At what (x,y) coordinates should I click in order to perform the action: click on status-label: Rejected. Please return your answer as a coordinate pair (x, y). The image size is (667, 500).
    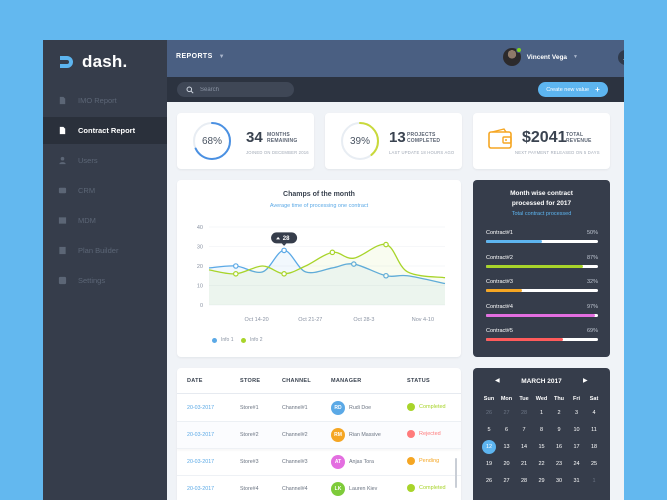
    Looking at the image, I should click on (430, 434).